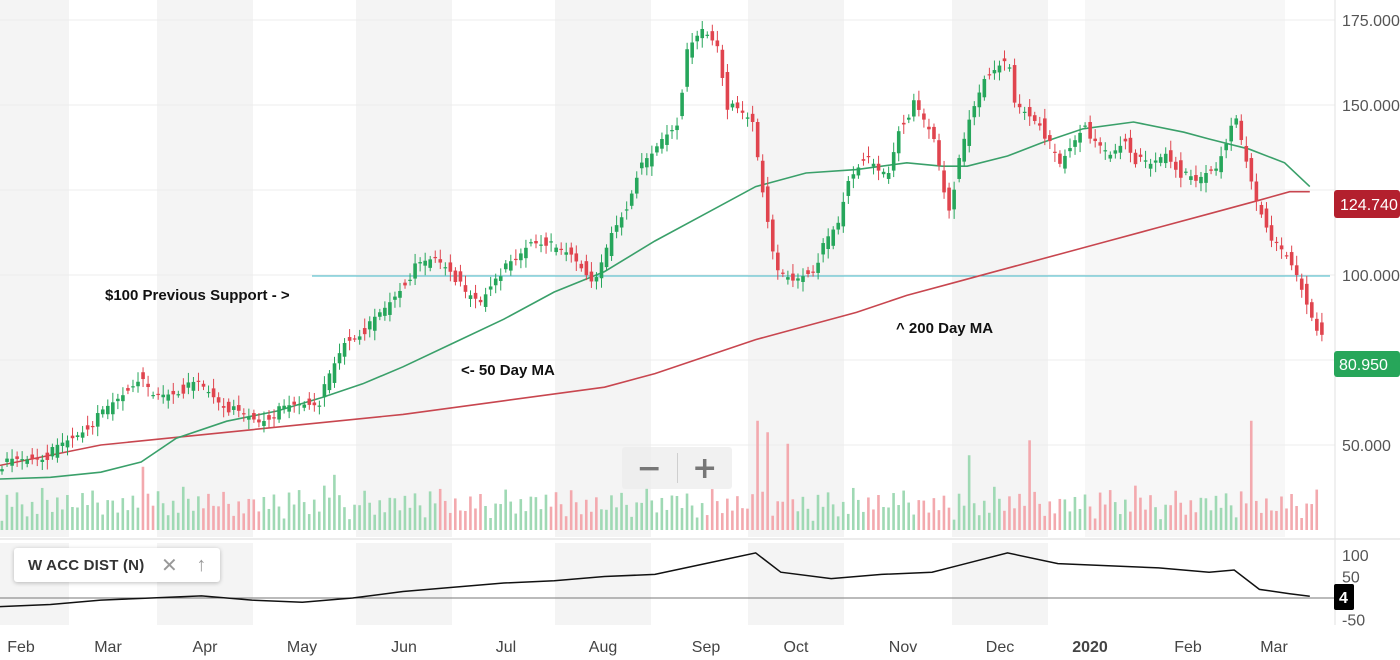 The width and height of the screenshot is (1400, 660). I want to click on indicator-pane: 100 50 -50, so click(684, 589).